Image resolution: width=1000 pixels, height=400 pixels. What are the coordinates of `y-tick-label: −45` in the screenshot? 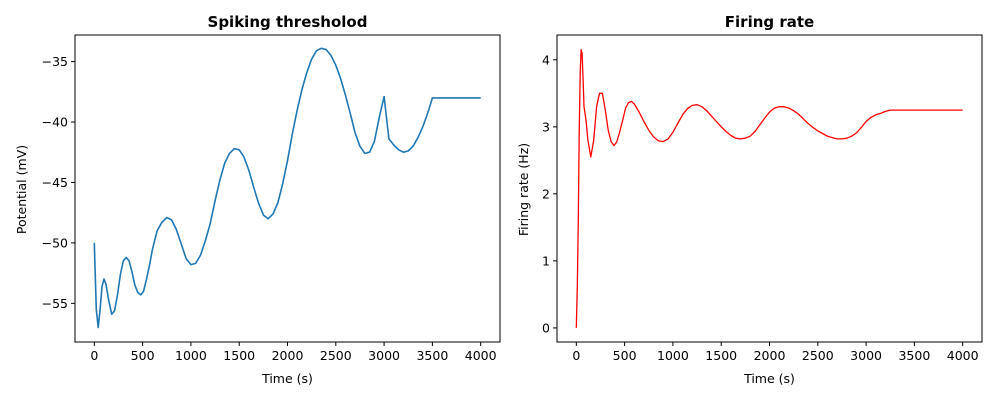 It's located at (55, 182).